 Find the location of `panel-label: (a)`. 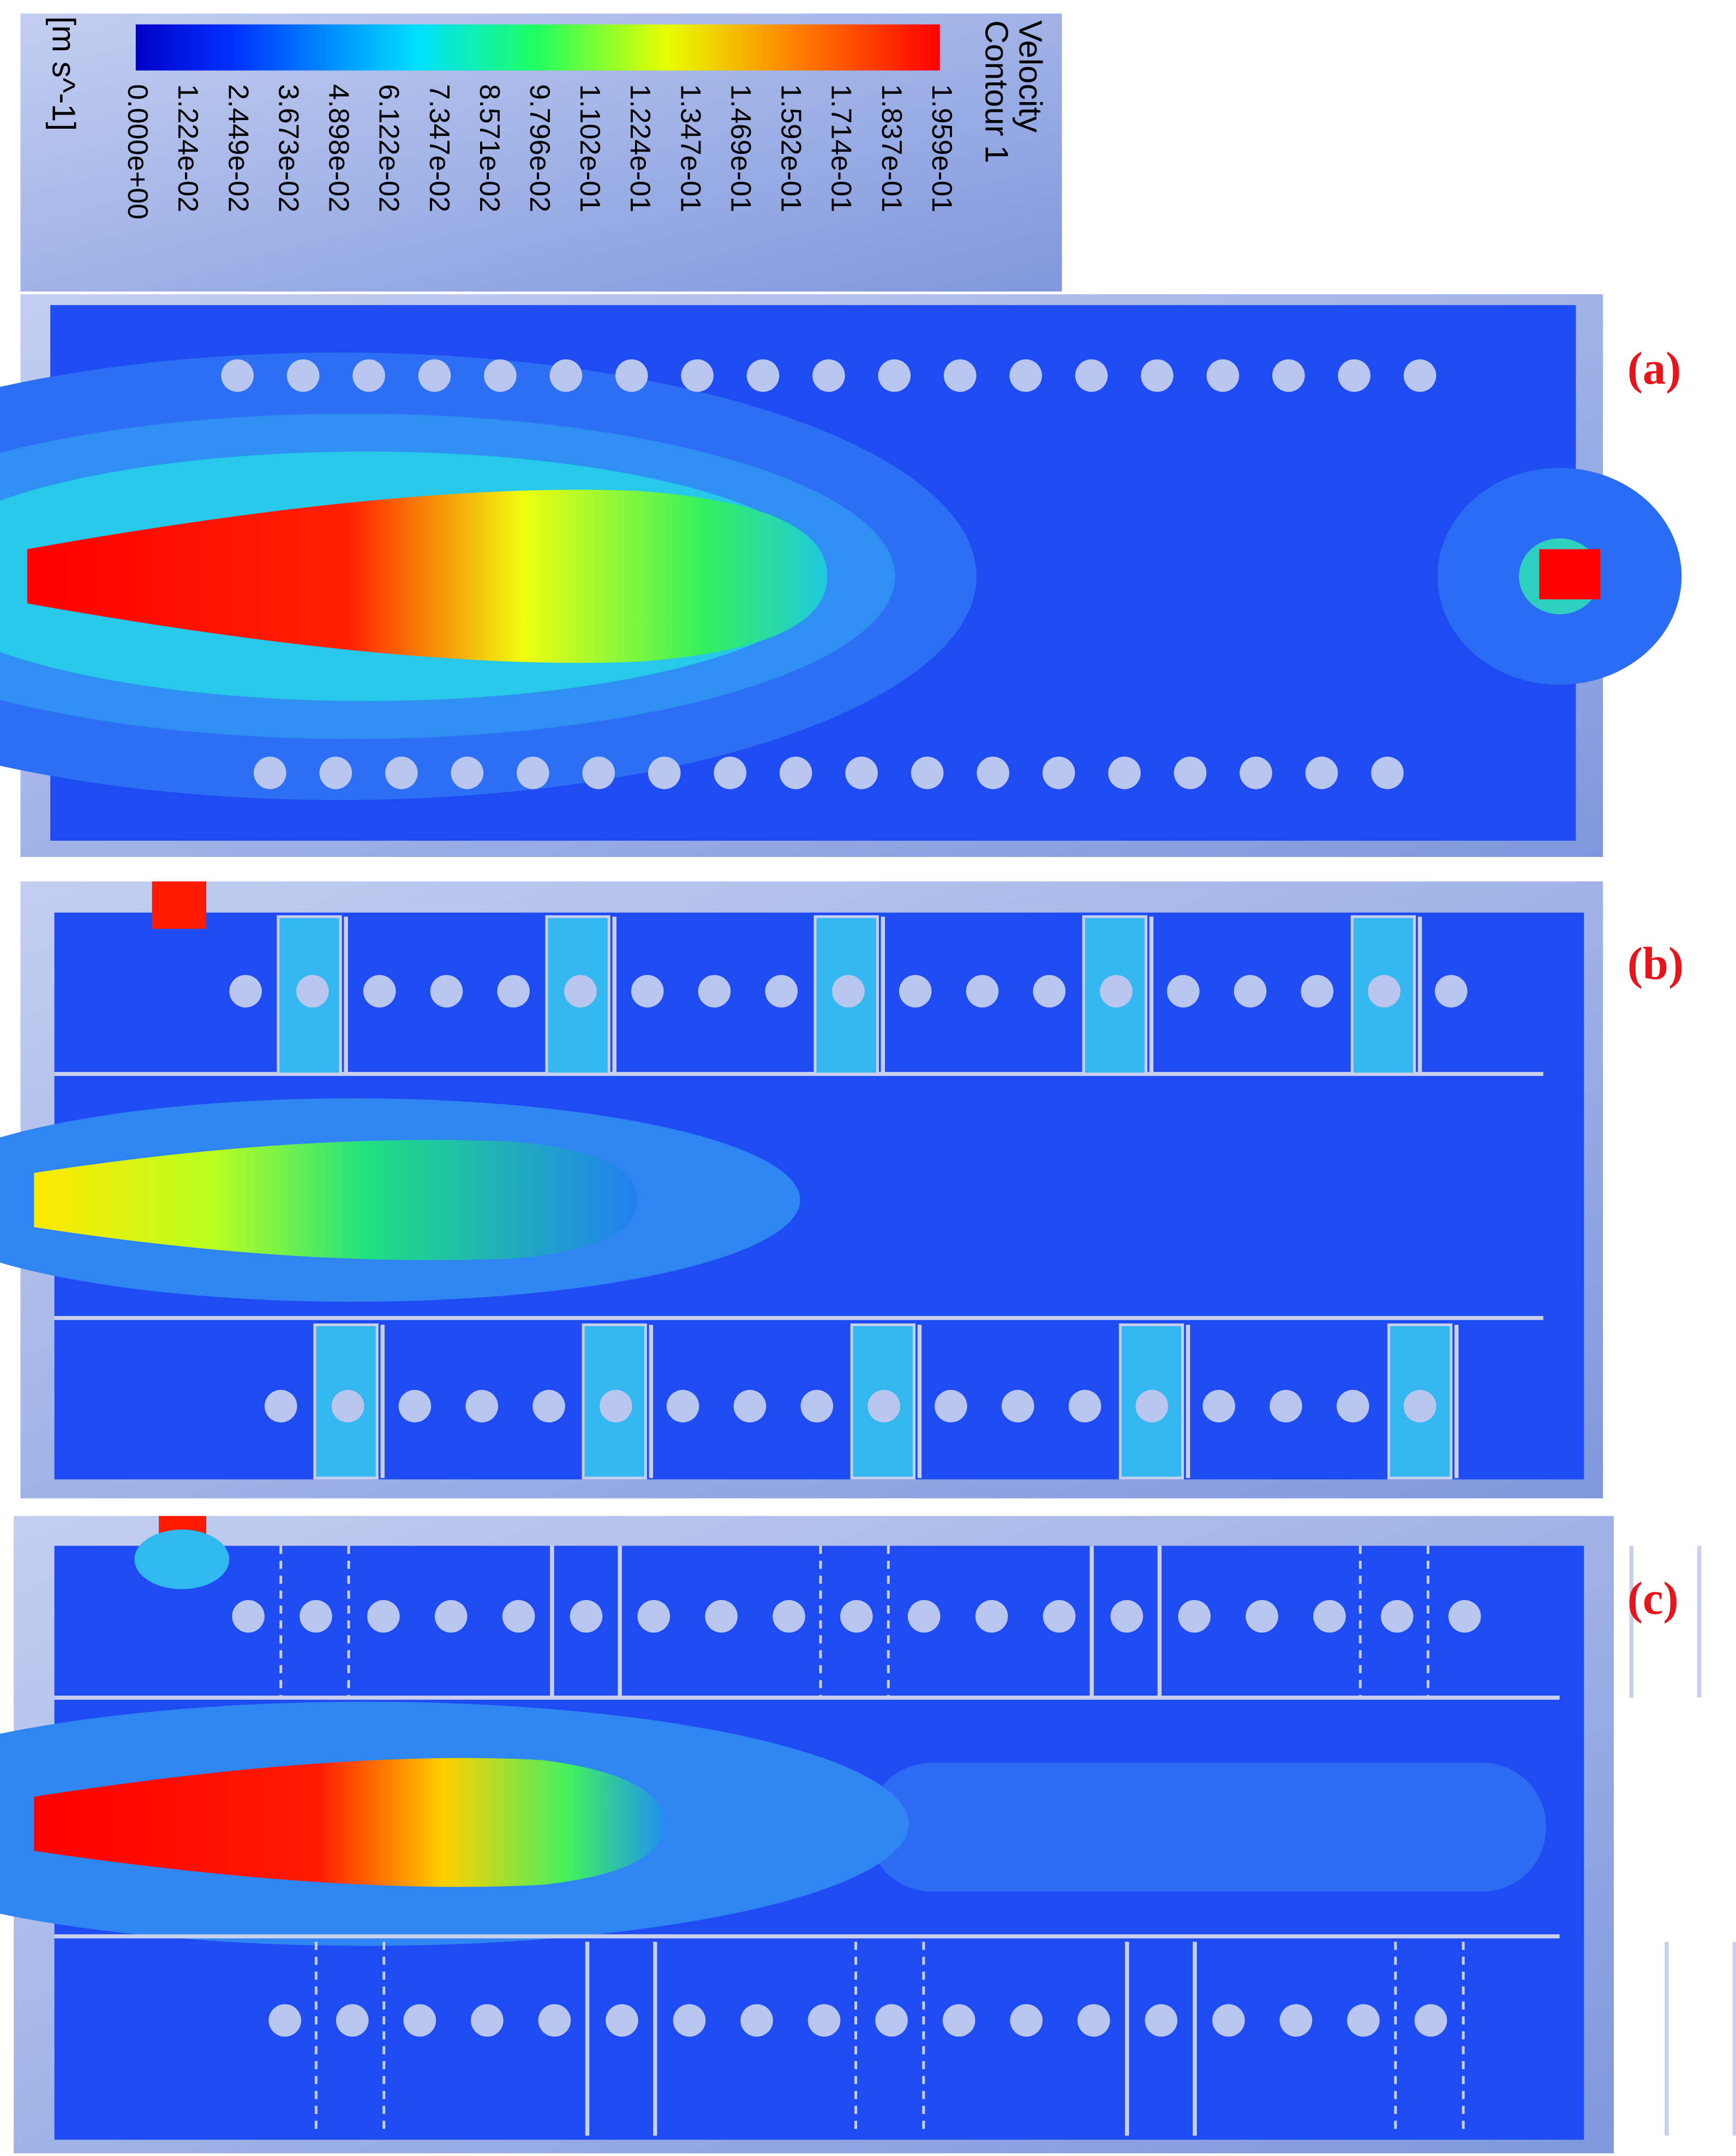

panel-label: (a) is located at coordinates (1654, 368).